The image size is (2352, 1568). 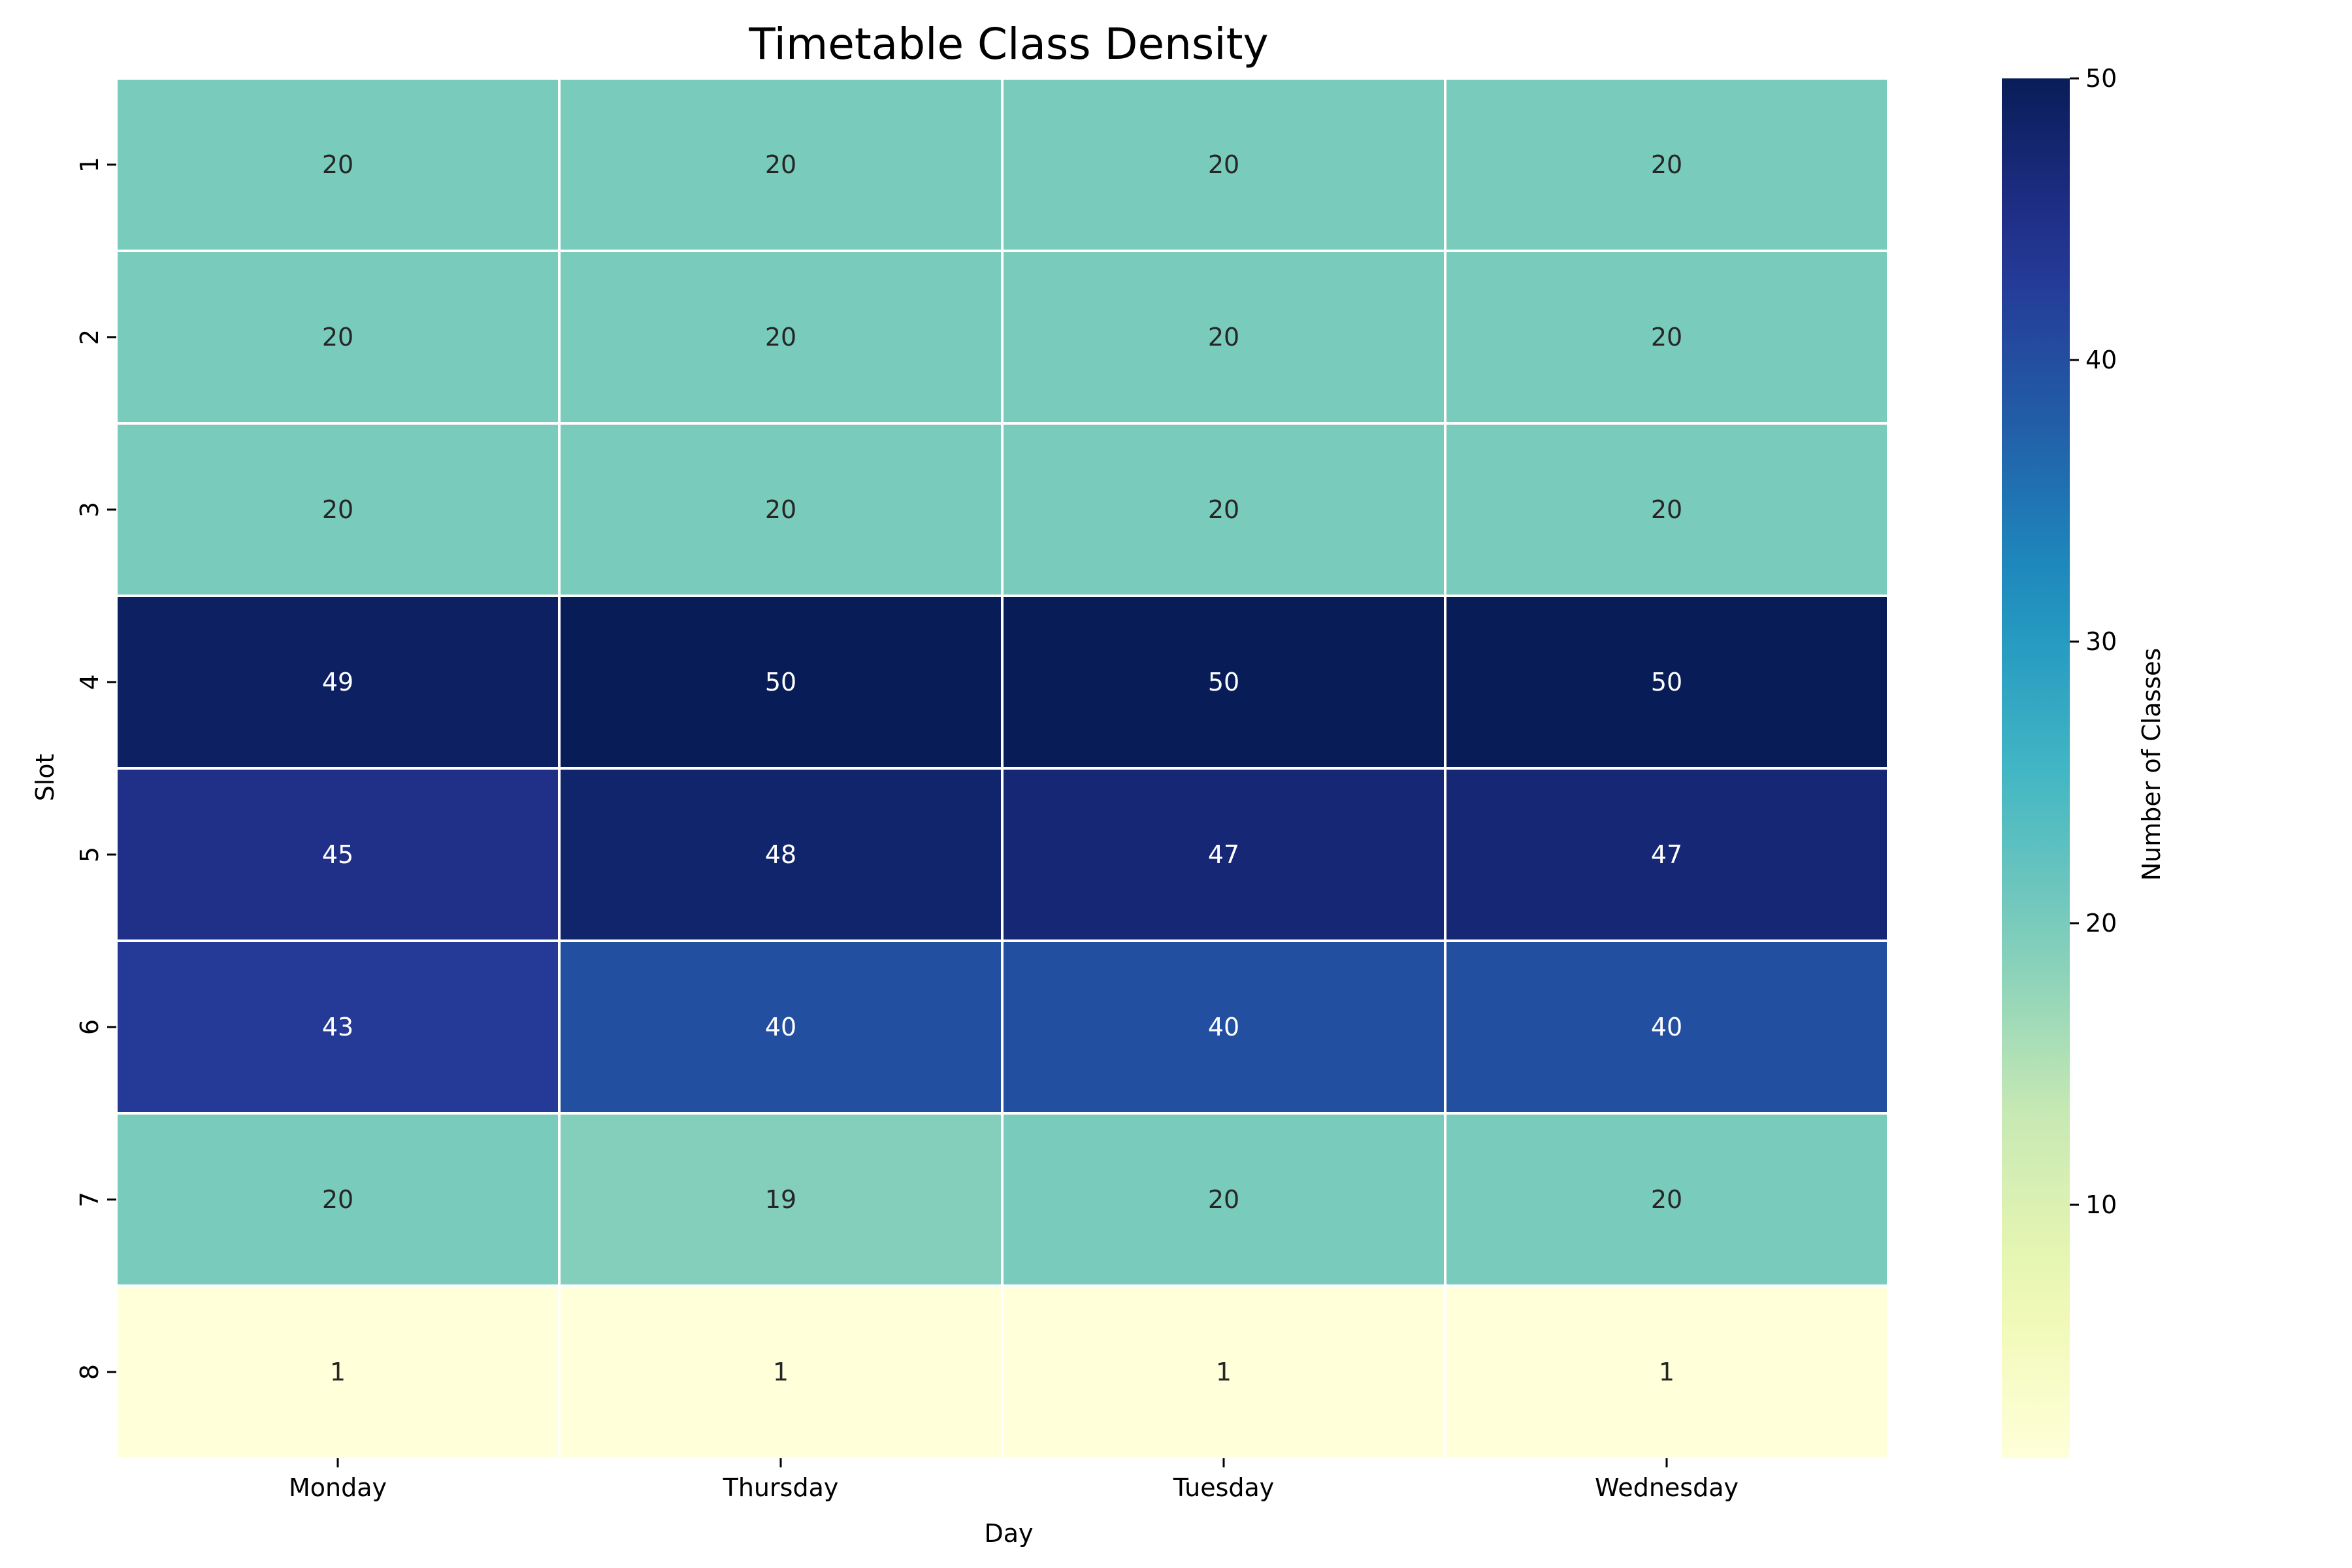 I want to click on y-tick-label: 8, so click(x=89, y=1372).